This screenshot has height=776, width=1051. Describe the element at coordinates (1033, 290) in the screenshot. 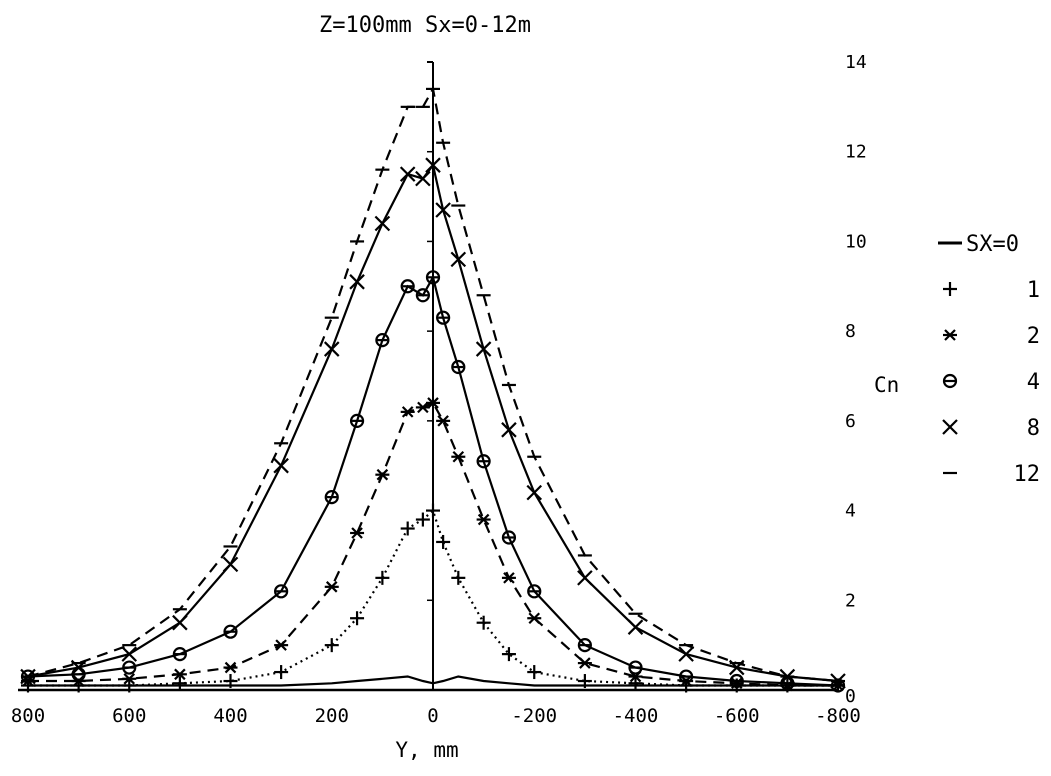

I see `legend-label: 1` at that location.